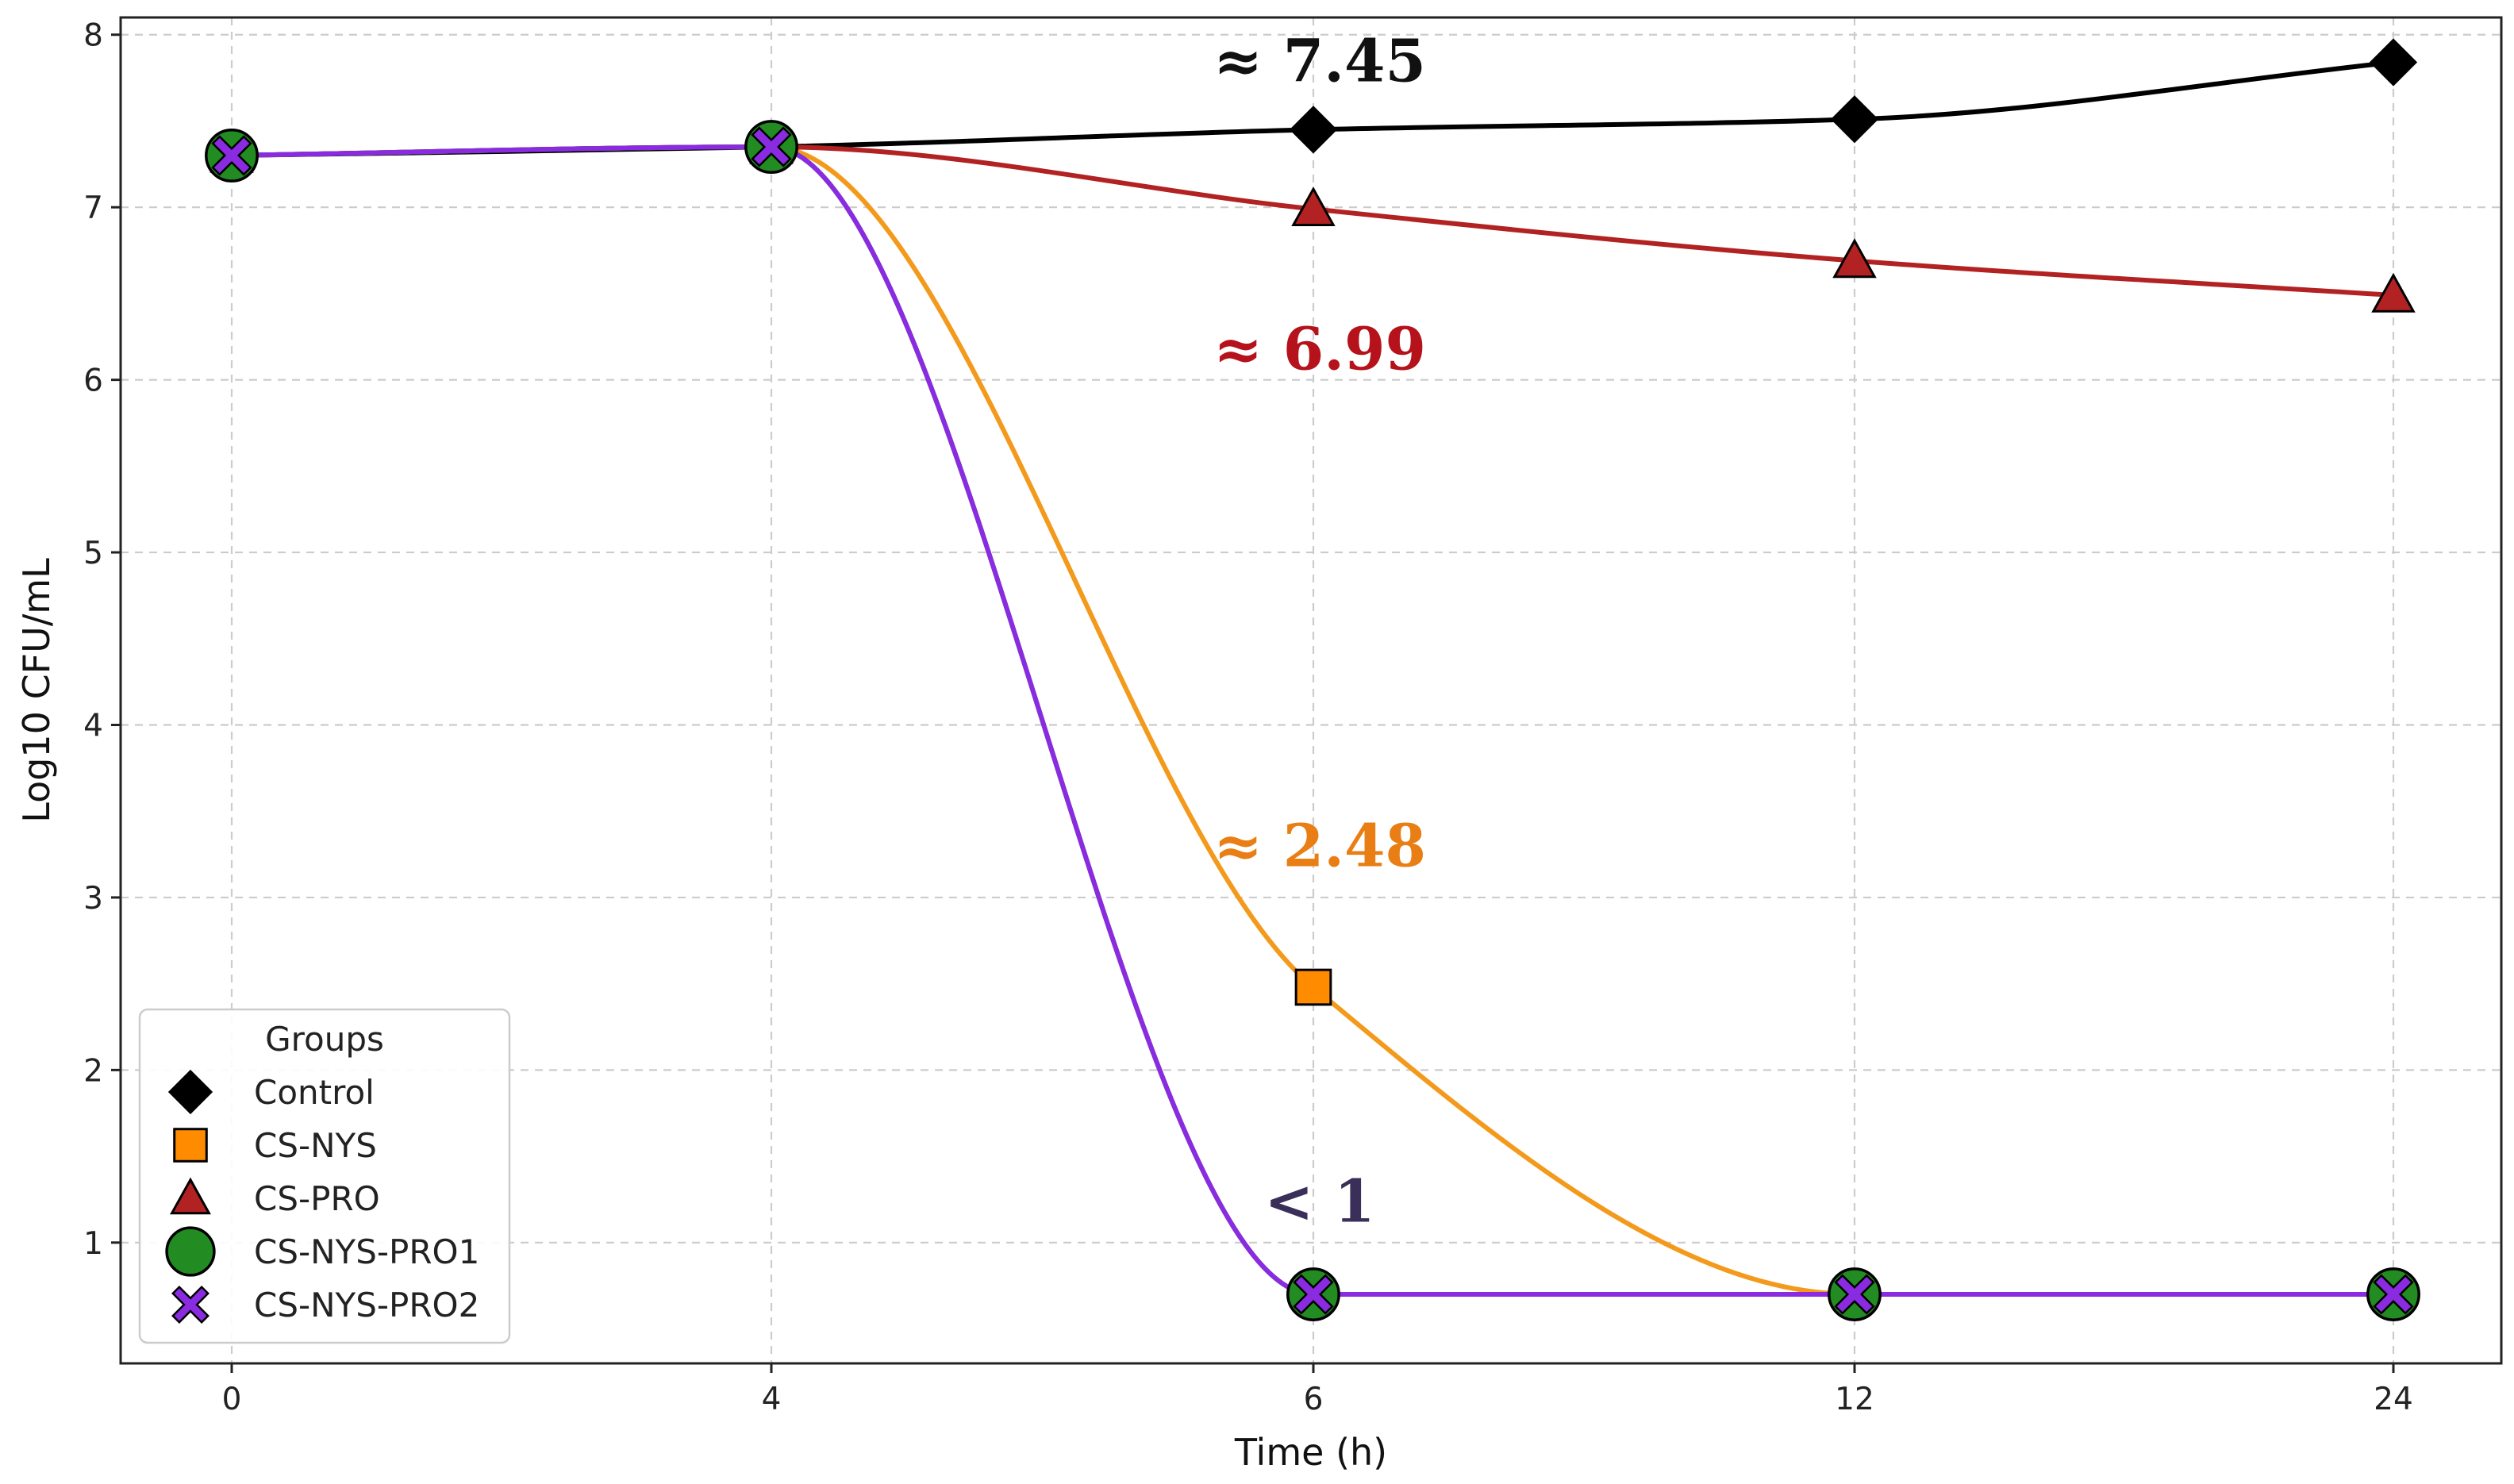 Image resolution: width=2514 pixels, height=1484 pixels. What do you see at coordinates (93, 726) in the screenshot?
I see `y-tick-label: 4` at bounding box center [93, 726].